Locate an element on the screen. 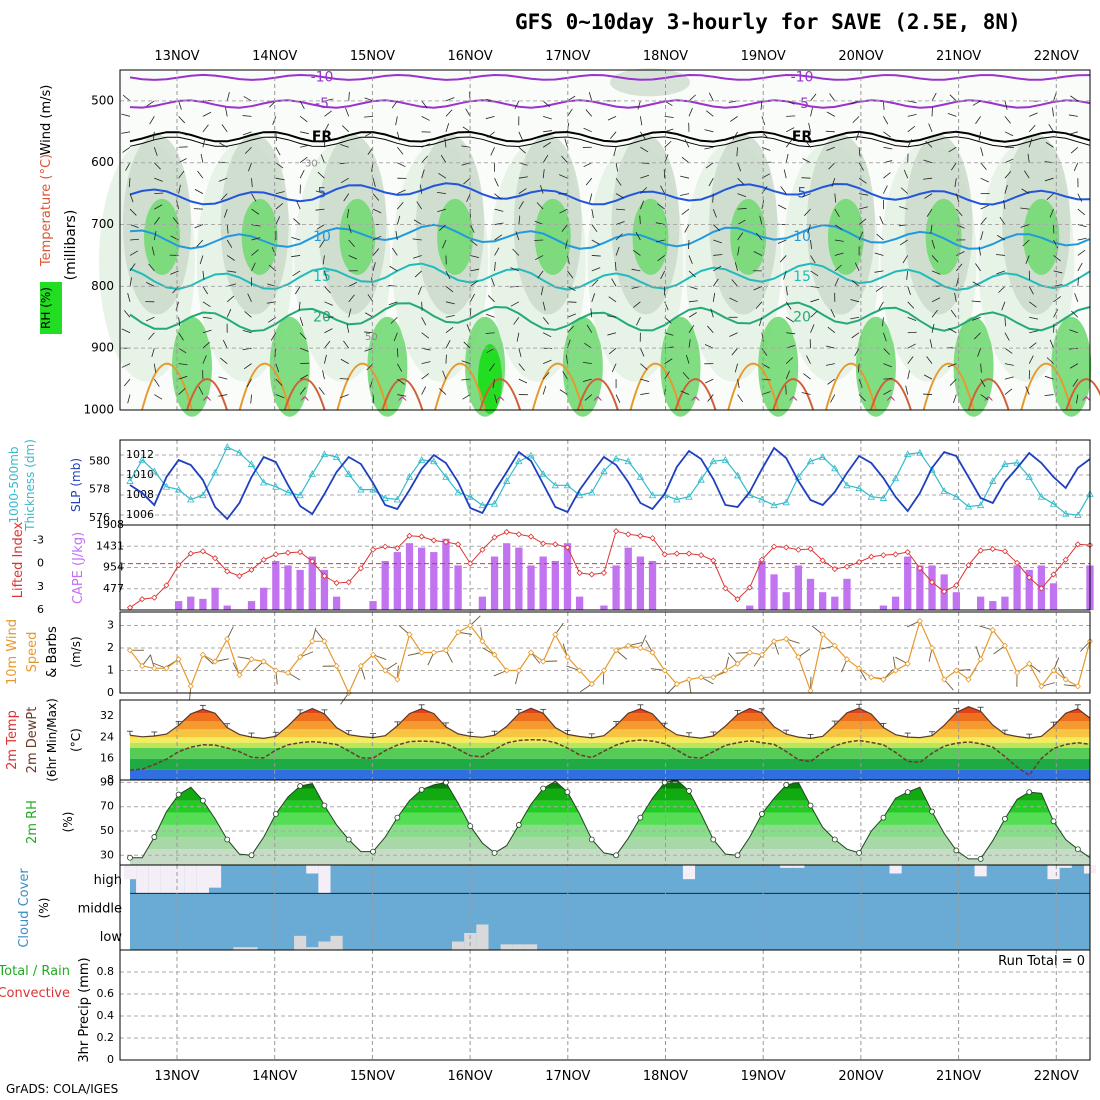 This screenshot has height=1100, width=1100. thickness-axis-label: 1000-500mb is located at coordinates (14, 484).